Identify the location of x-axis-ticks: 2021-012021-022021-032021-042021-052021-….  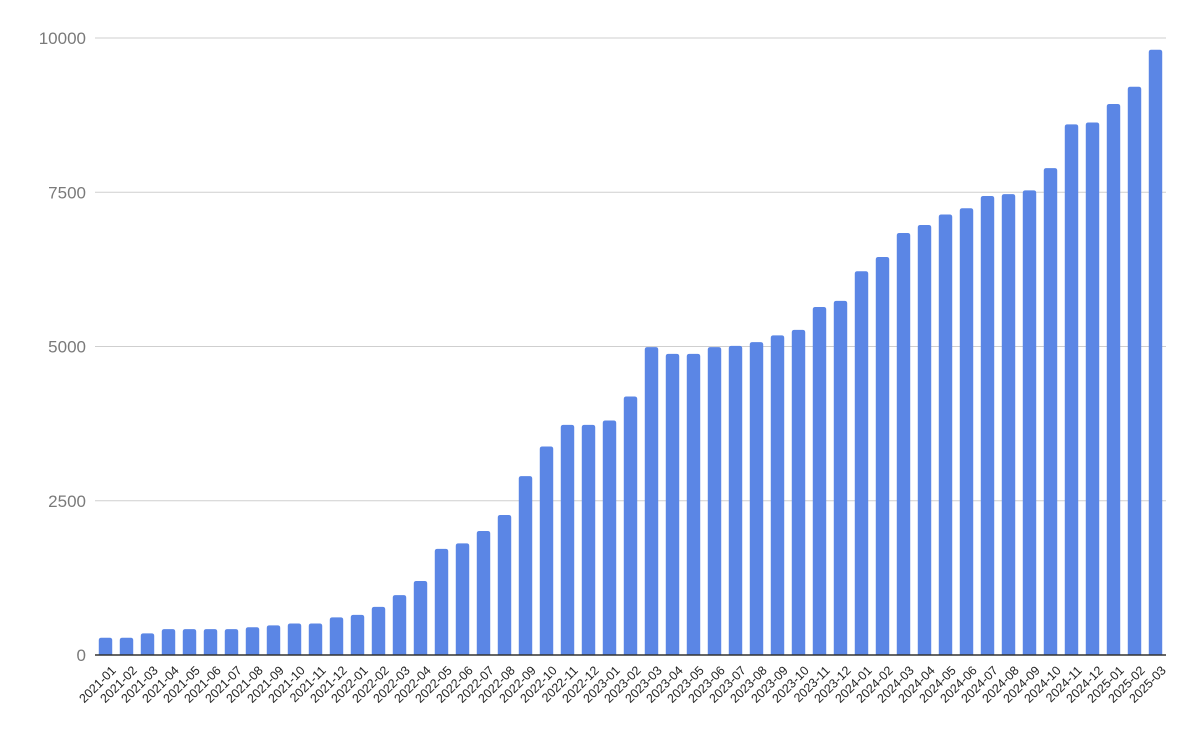
(623, 684).